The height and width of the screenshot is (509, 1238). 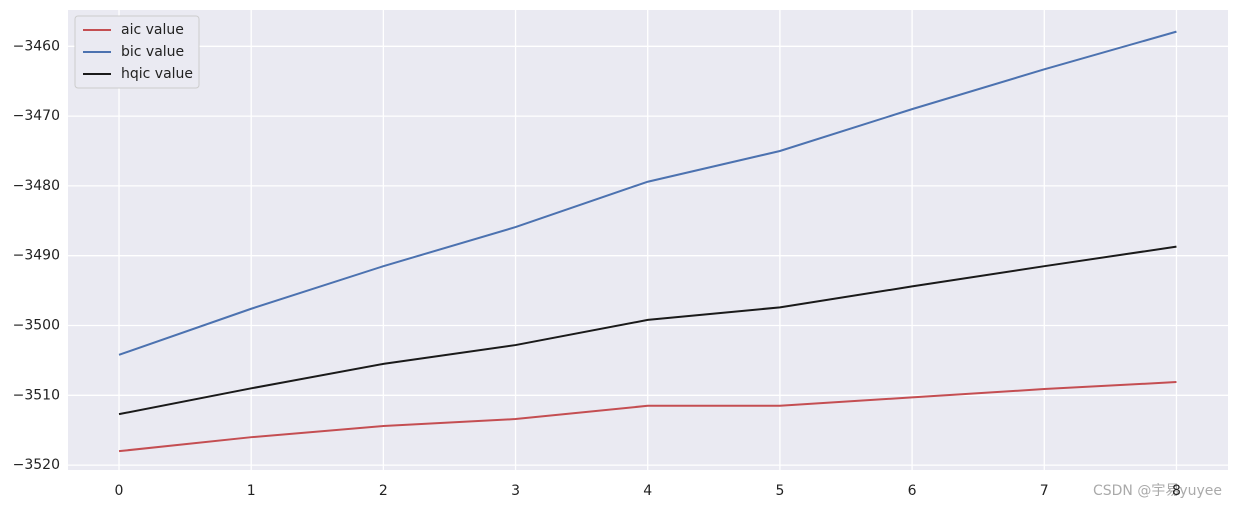 What do you see at coordinates (1157, 491) in the screenshot?
I see `watermark: CSDN @宇易yuyee` at bounding box center [1157, 491].